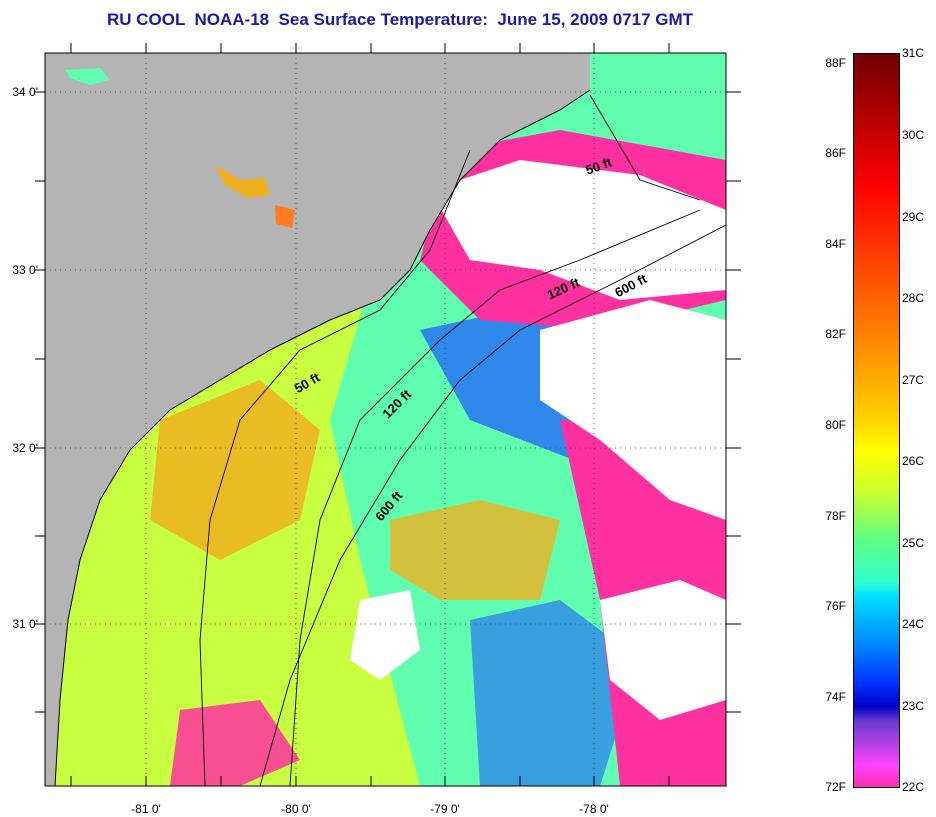 This screenshot has width=936, height=817. What do you see at coordinates (835, 334) in the screenshot?
I see `colorbar-f-label: 82F` at bounding box center [835, 334].